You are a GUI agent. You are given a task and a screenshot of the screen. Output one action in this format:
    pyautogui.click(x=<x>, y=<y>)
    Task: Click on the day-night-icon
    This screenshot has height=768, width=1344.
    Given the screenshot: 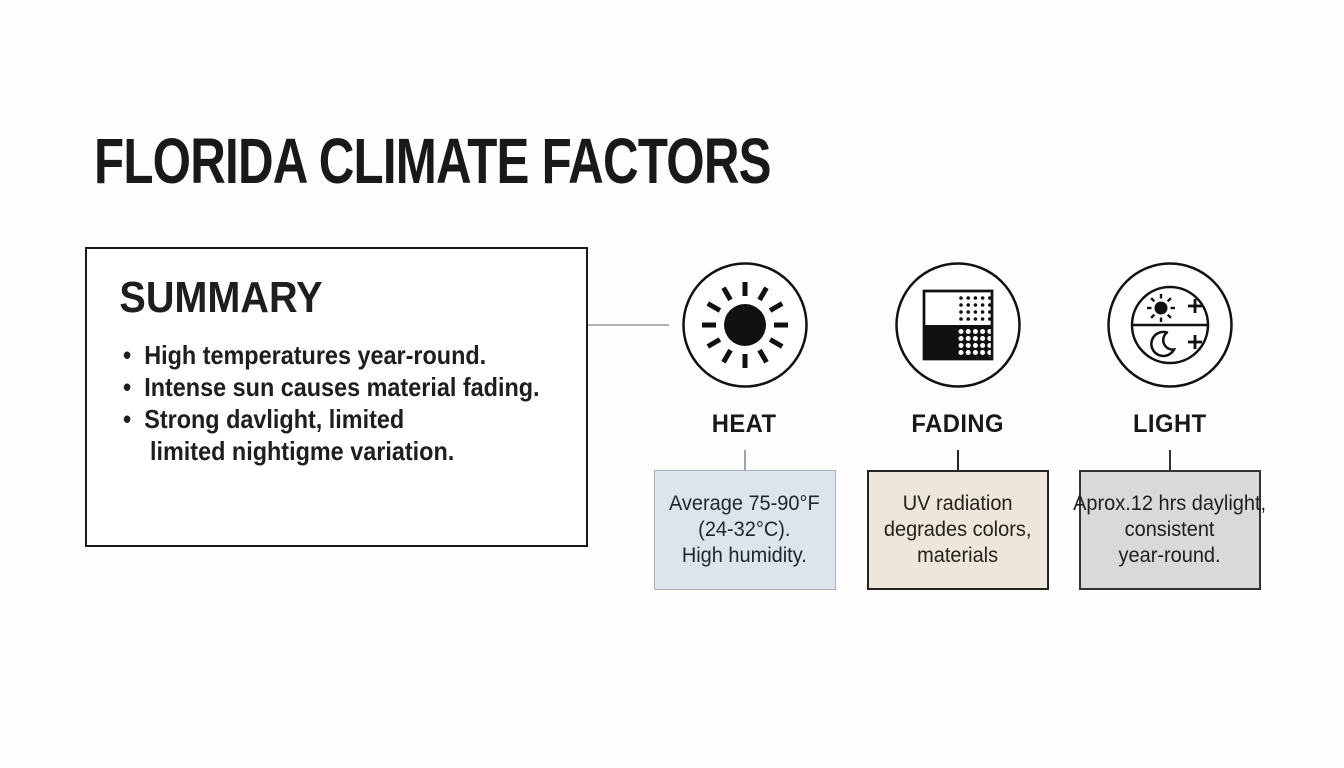 What is the action you would take?
    pyautogui.click(x=1169, y=325)
    